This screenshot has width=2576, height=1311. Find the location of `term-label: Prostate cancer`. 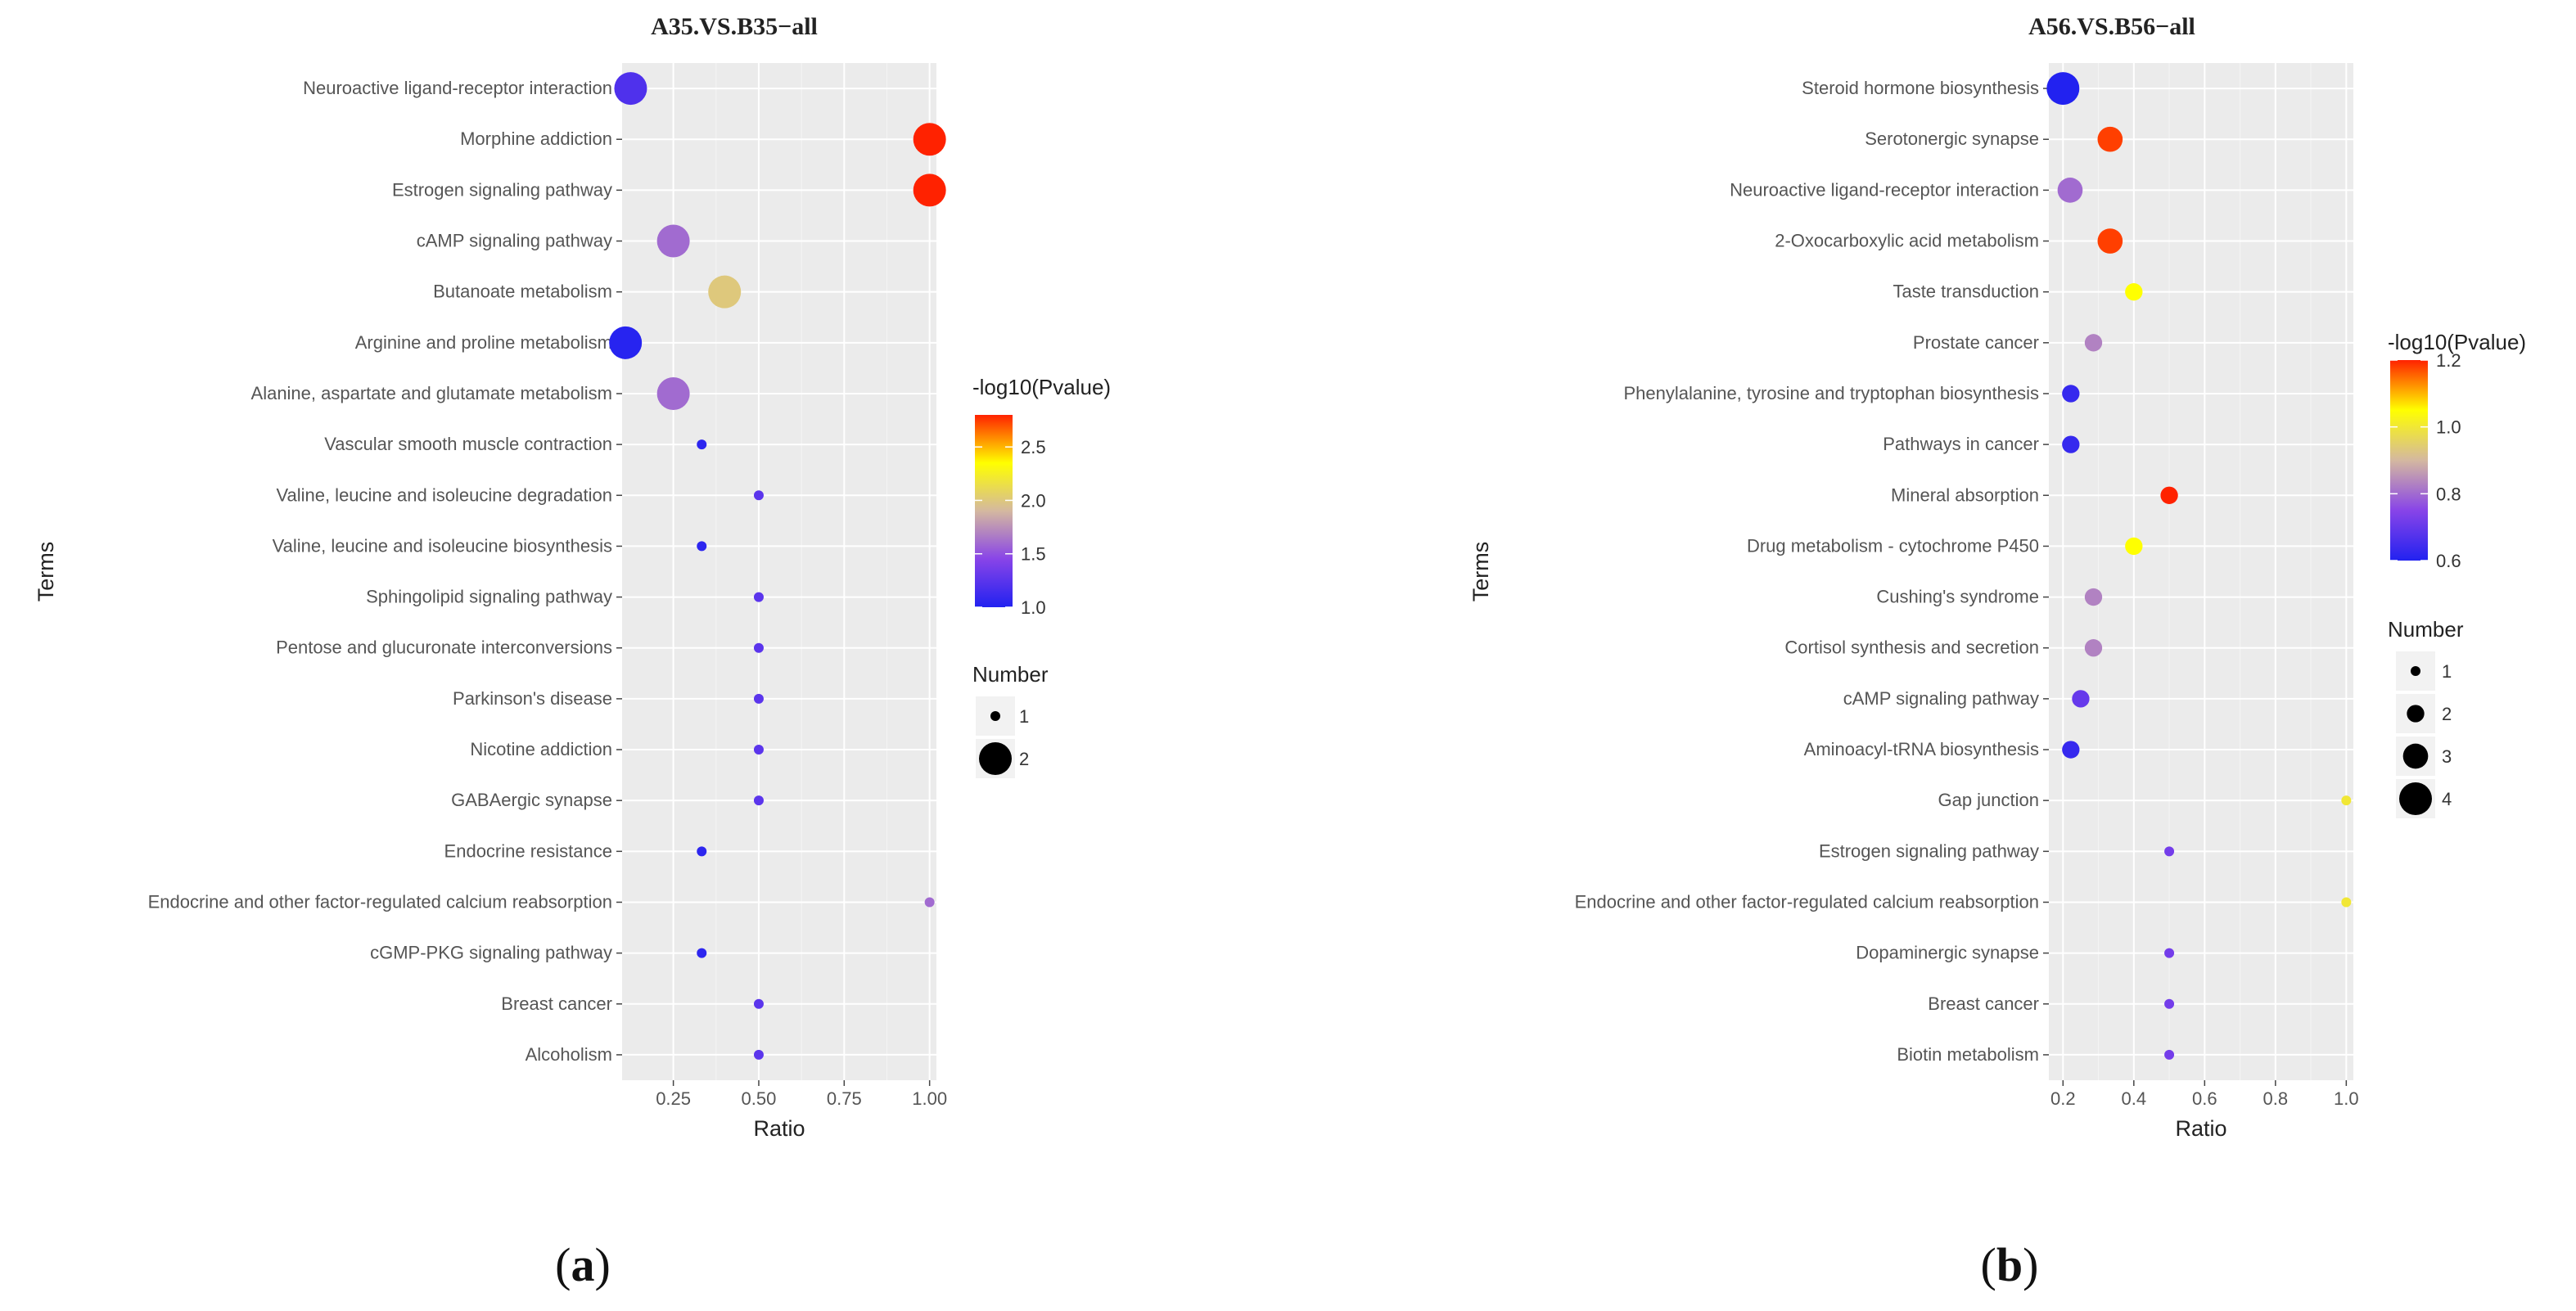

term-label: Prostate cancer is located at coordinates (1976, 342).